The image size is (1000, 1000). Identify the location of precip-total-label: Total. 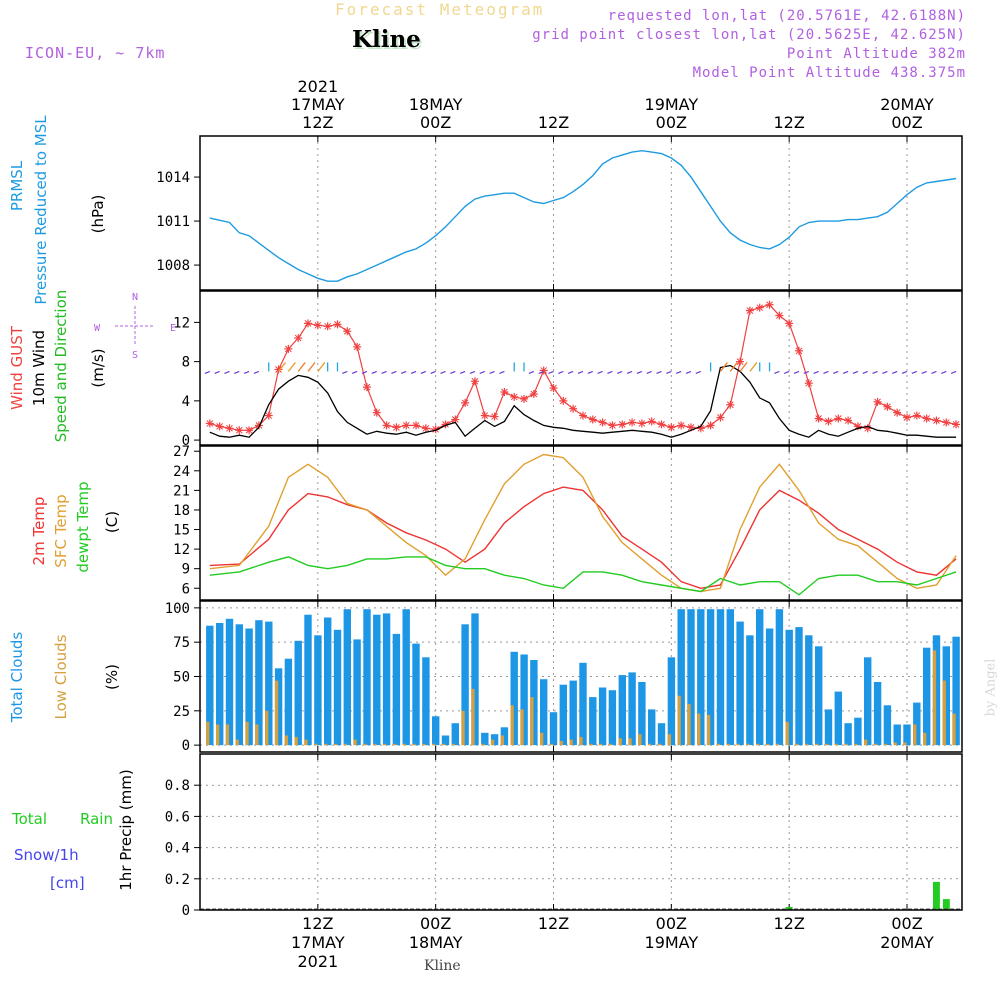
(29, 819).